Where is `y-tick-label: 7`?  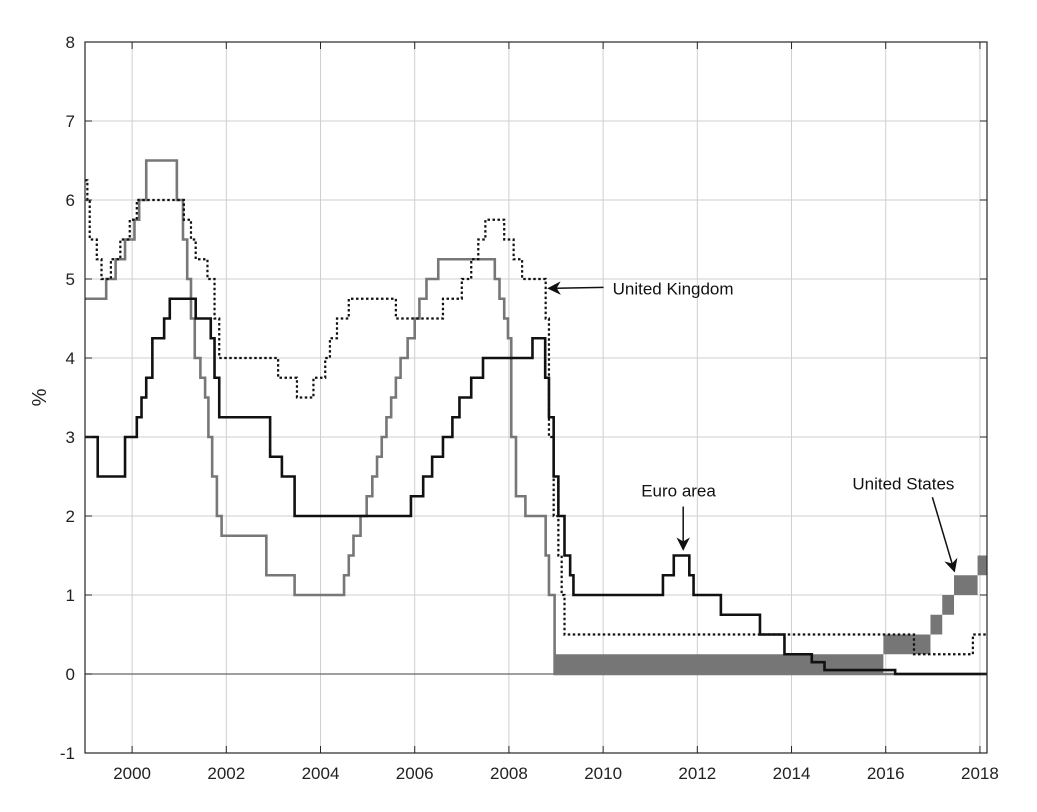
y-tick-label: 7 is located at coordinates (70, 121).